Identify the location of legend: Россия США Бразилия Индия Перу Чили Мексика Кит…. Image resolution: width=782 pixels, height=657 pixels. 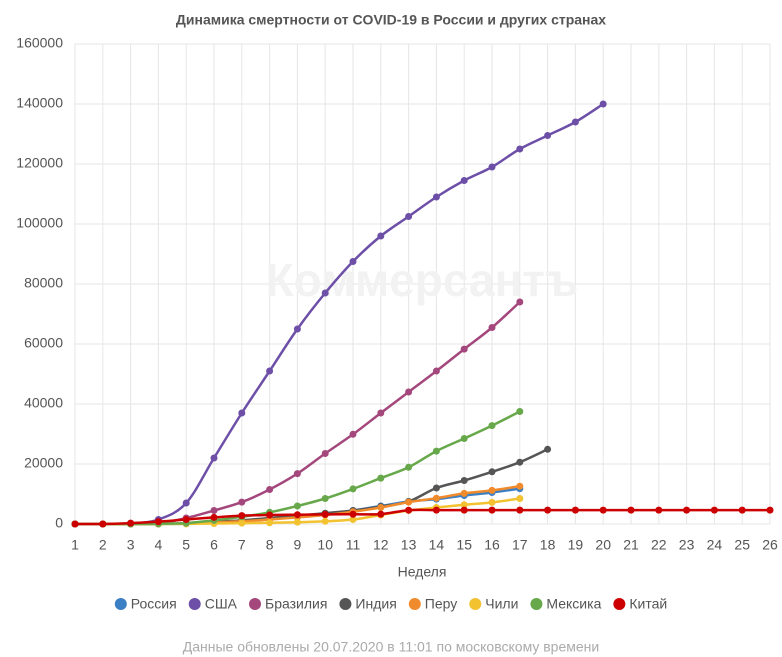
(390, 604).